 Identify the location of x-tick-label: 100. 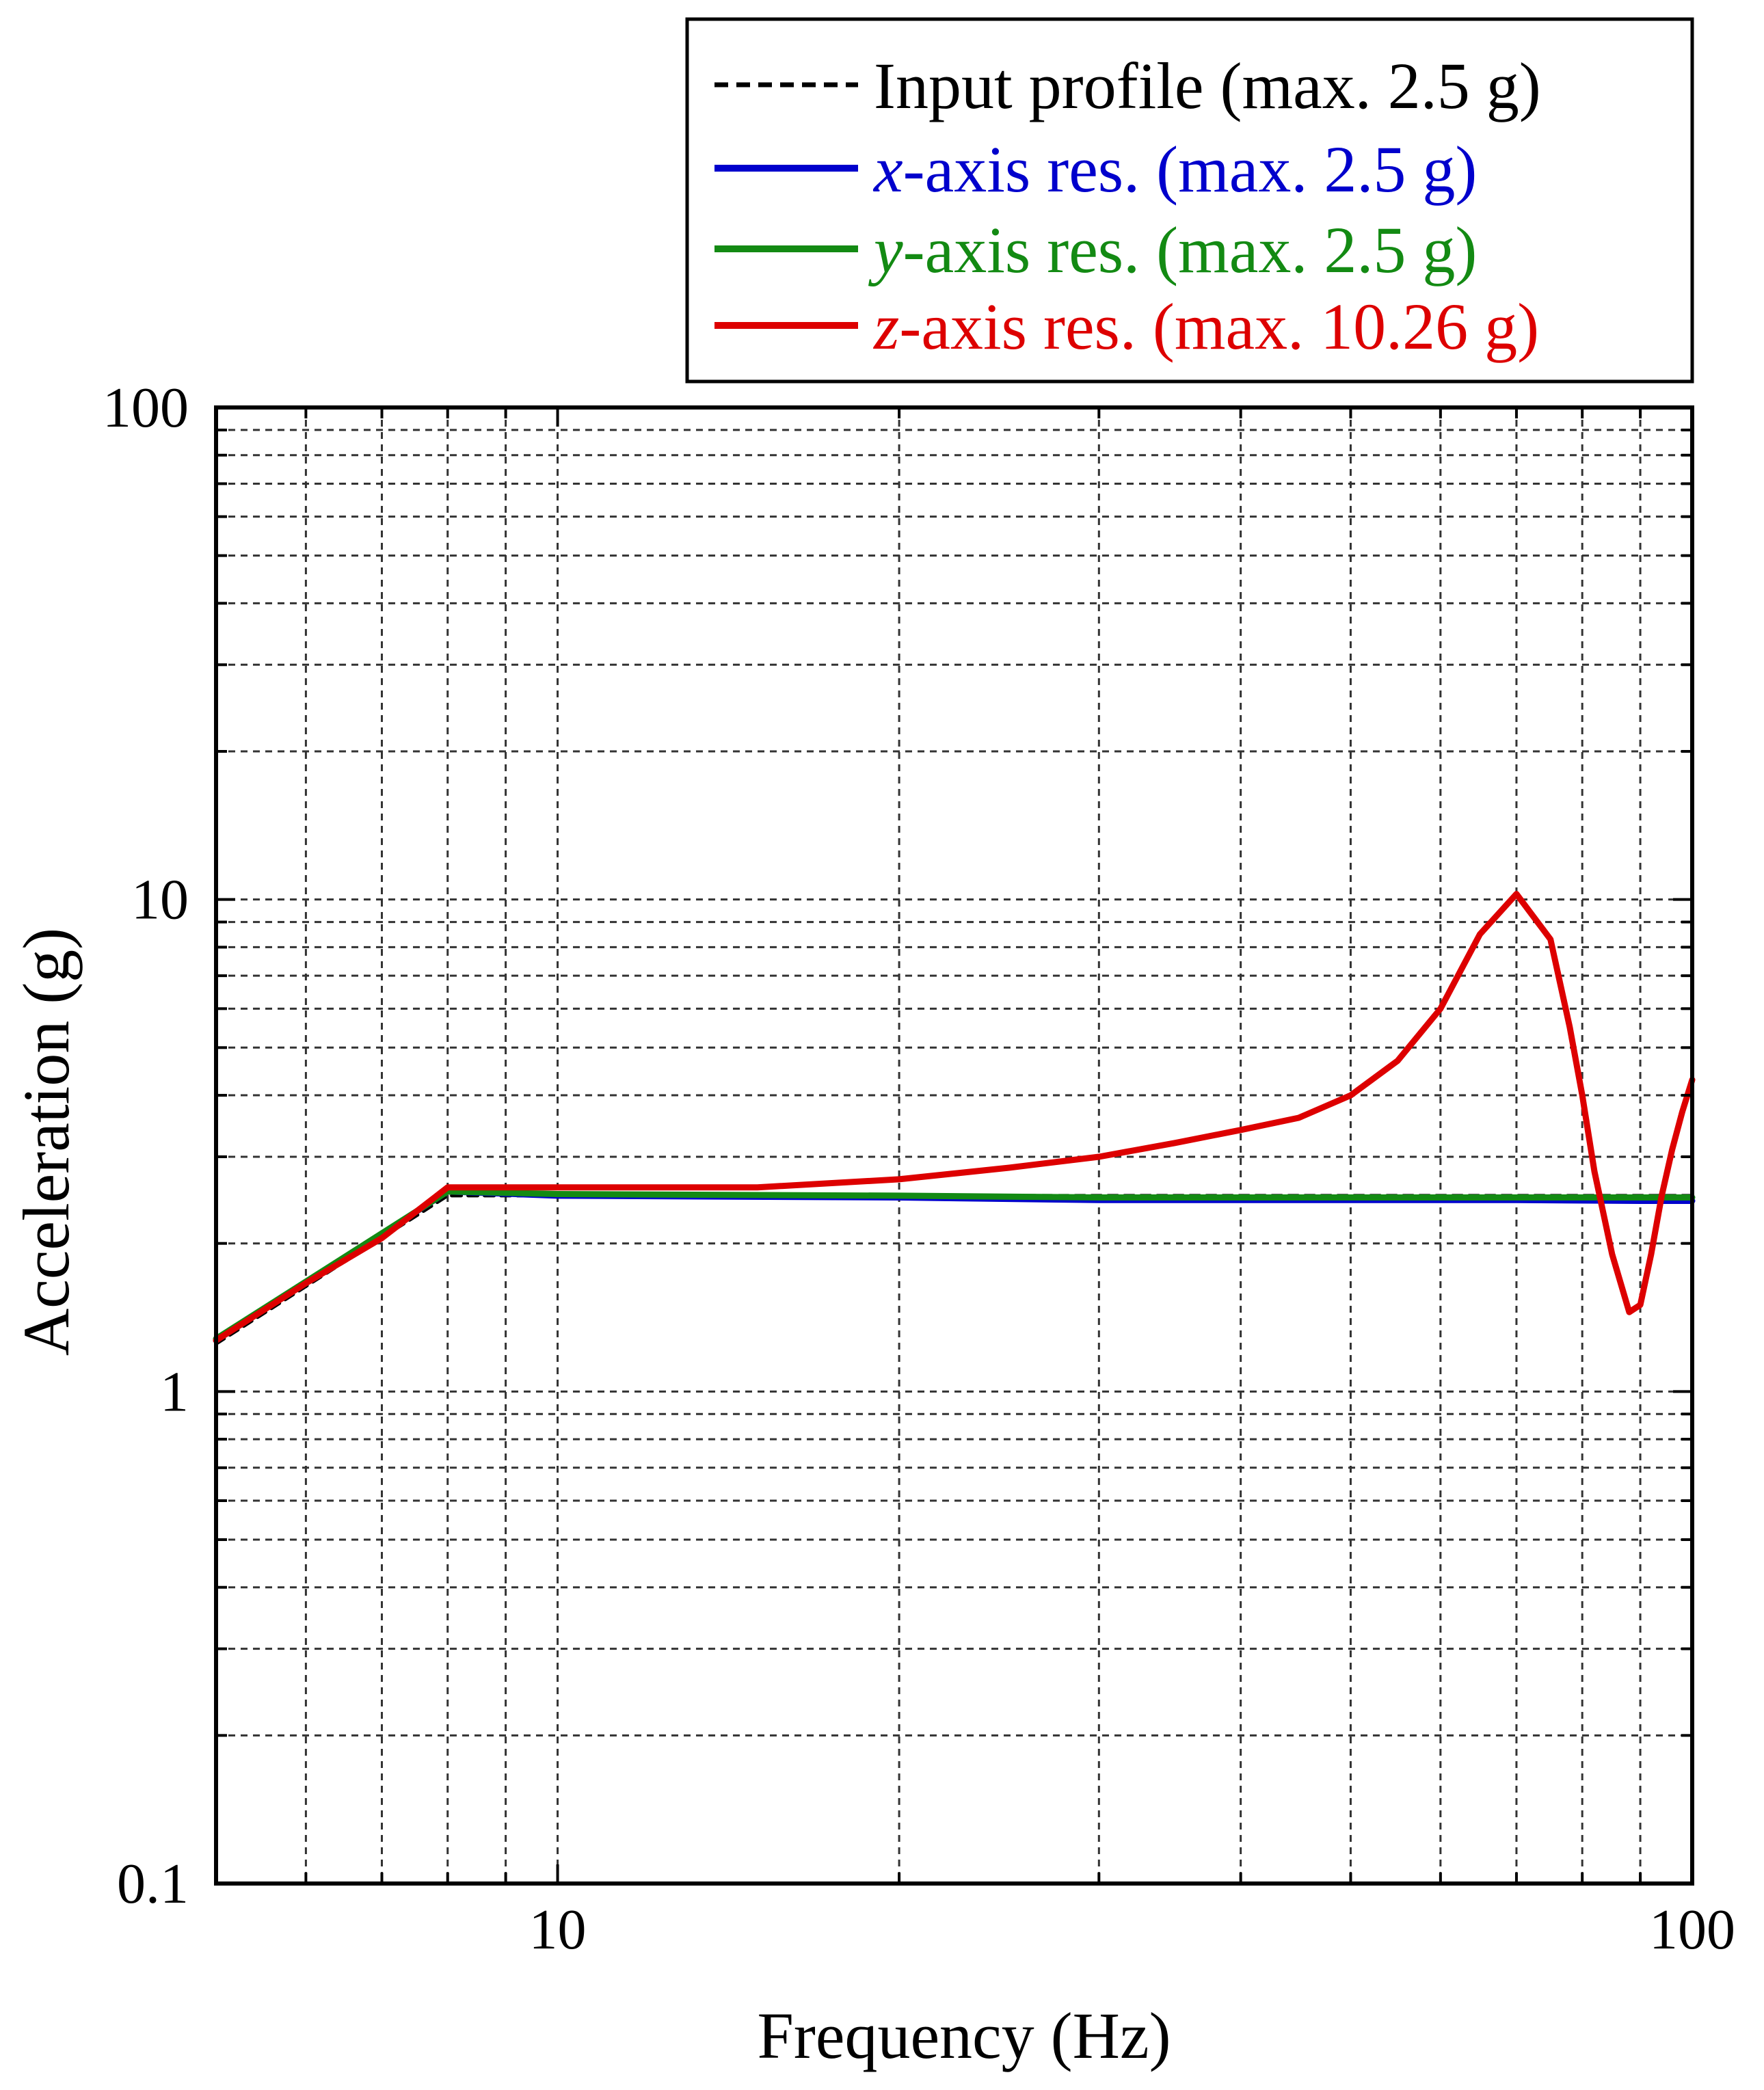
(1692, 1929).